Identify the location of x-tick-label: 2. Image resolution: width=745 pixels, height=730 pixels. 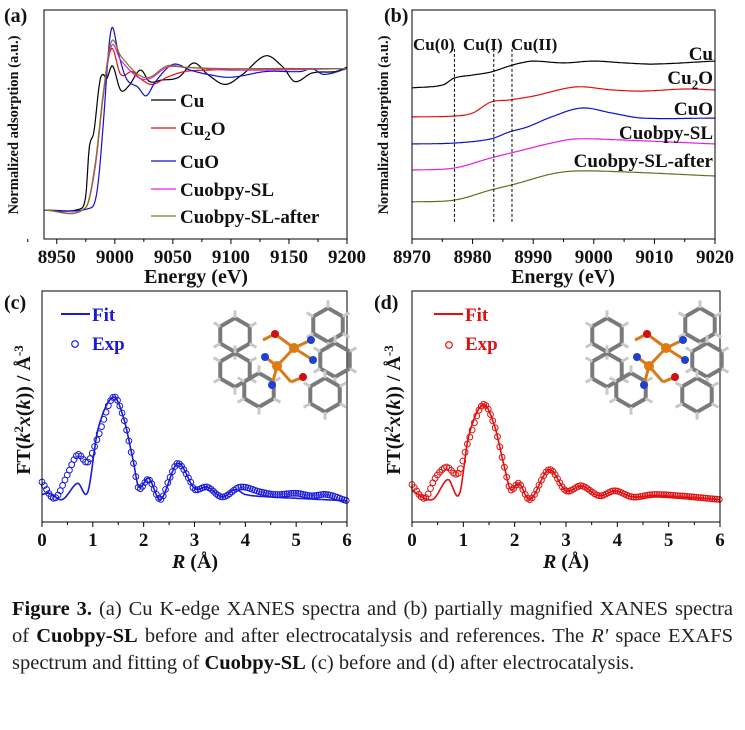
(515, 540).